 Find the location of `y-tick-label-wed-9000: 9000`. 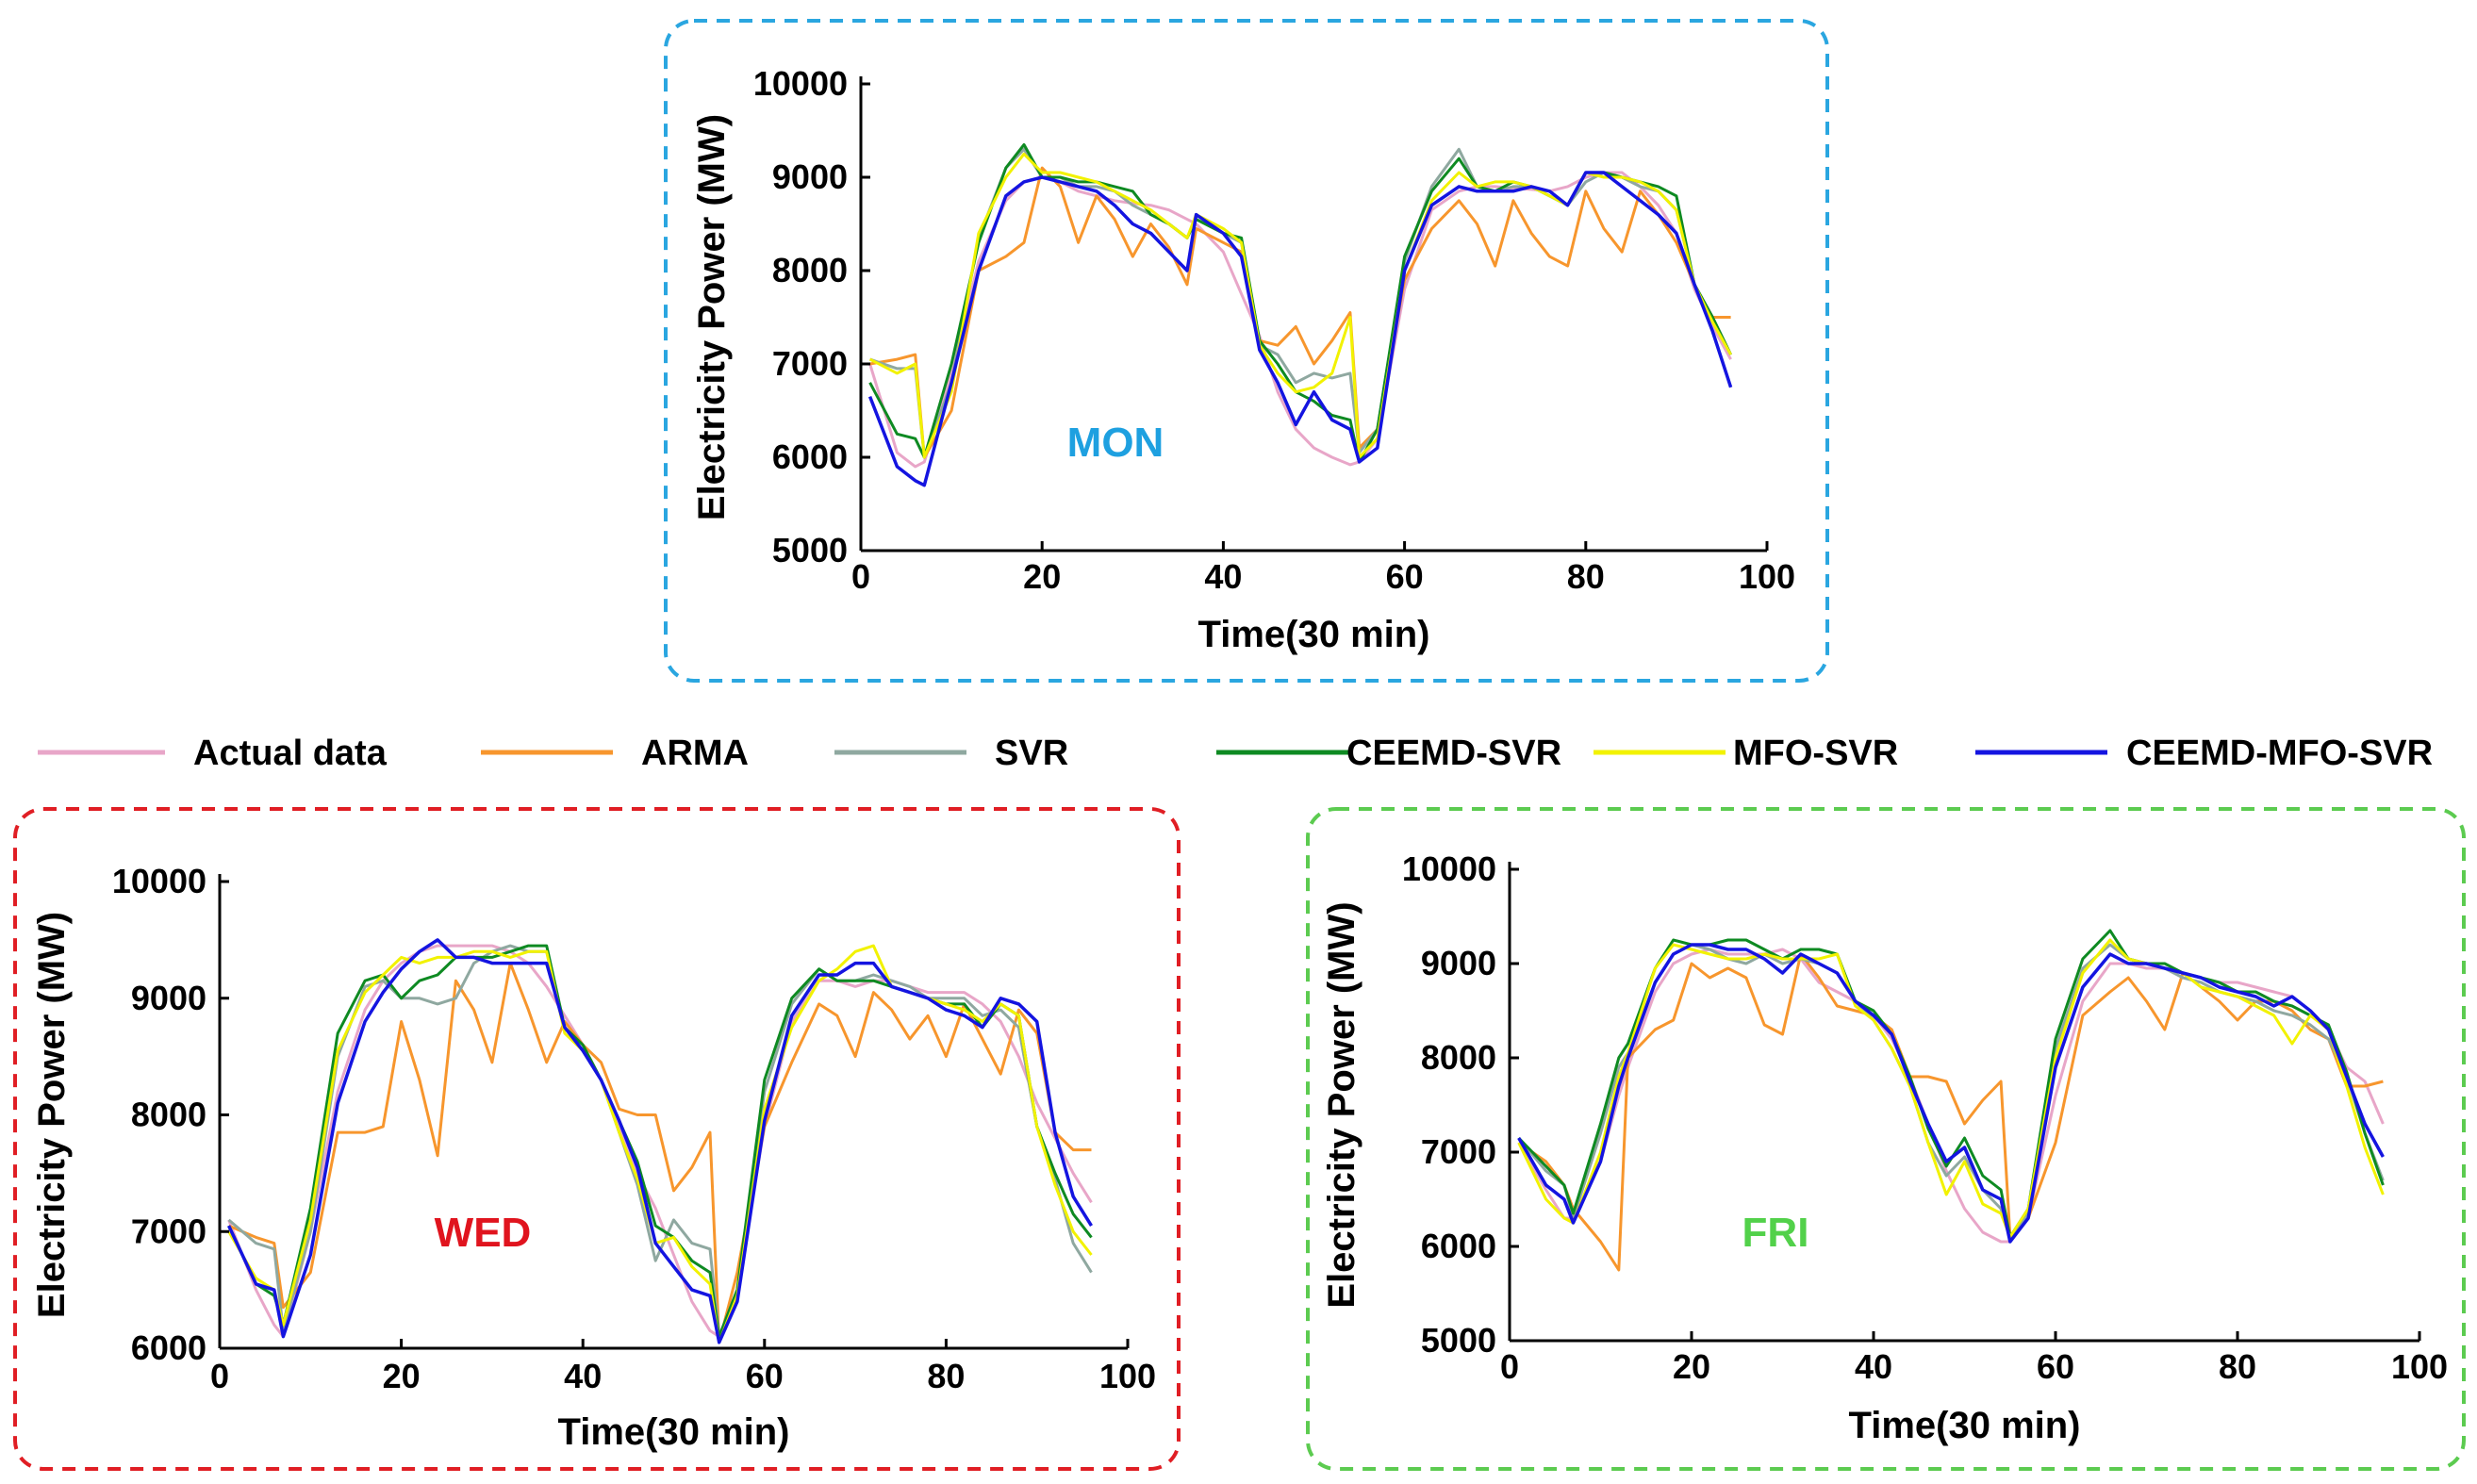

y-tick-label-wed-9000: 9000 is located at coordinates (168, 998).